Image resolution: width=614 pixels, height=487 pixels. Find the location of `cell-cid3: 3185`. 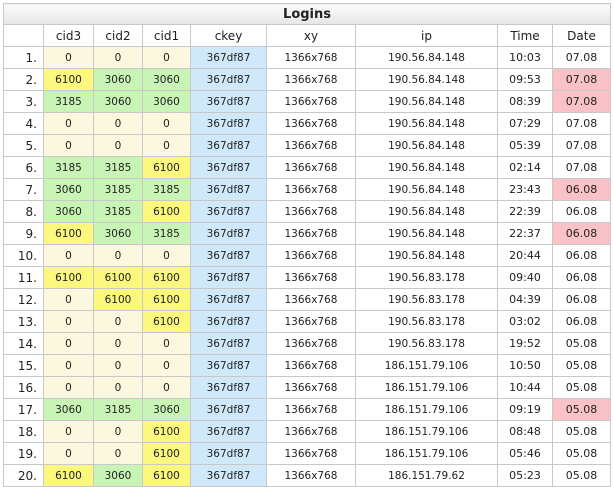

cell-cid3: 3185 is located at coordinates (68, 101).